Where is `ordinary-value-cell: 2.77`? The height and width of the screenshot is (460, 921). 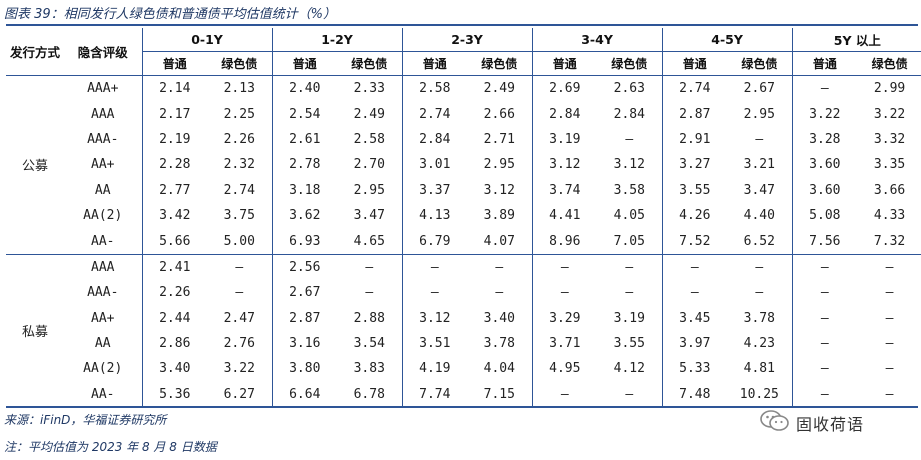
ordinary-value-cell: 2.77 is located at coordinates (174, 190).